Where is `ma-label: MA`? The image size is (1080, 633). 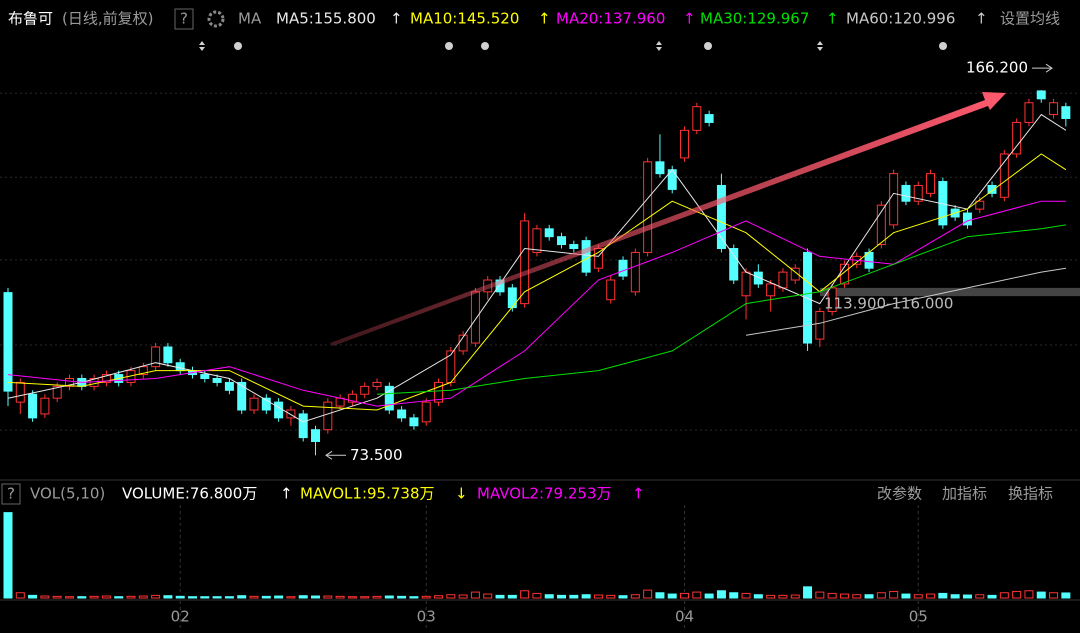 ma-label: MA is located at coordinates (250, 19).